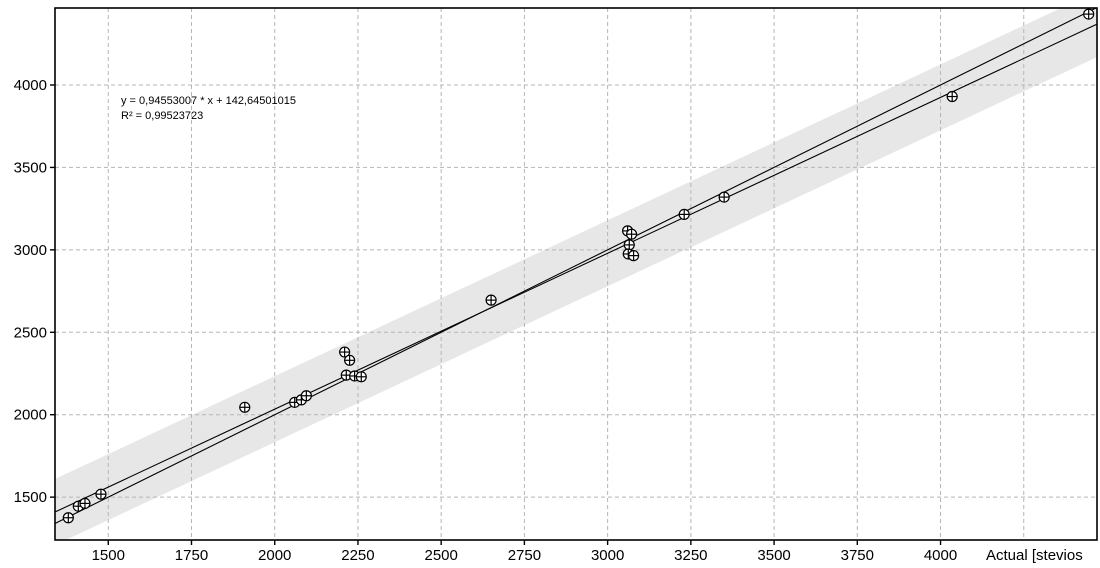 The width and height of the screenshot is (1100, 568). What do you see at coordinates (108, 555) in the screenshot?
I see `x-tick-label: 1500` at bounding box center [108, 555].